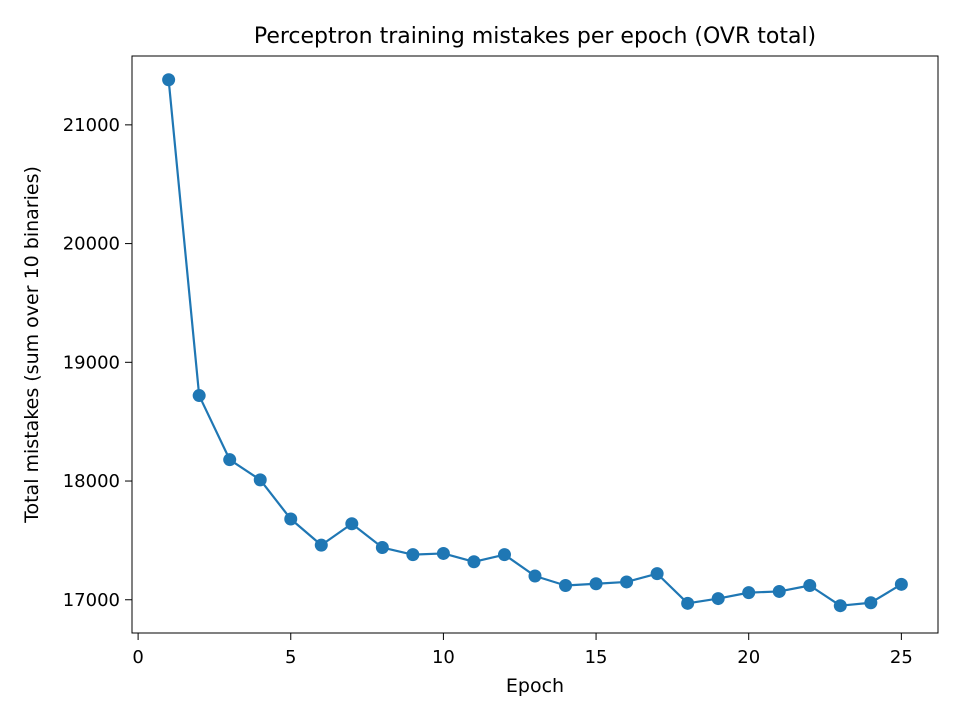 This screenshot has height=720, width=960. I want to click on x-tick-label: 0, so click(137, 657).